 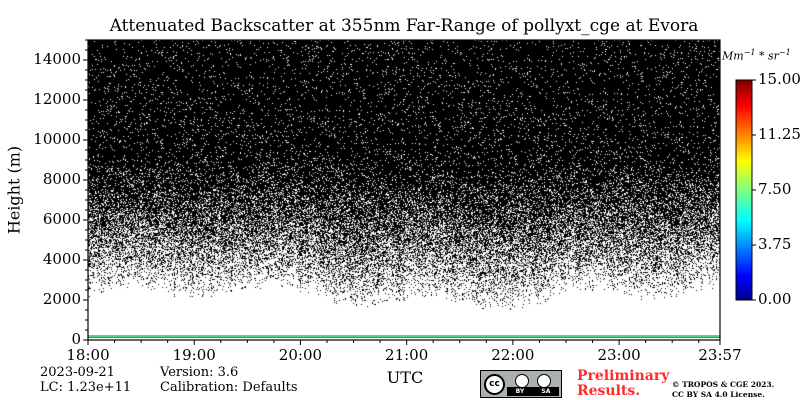 What do you see at coordinates (754, 190) in the screenshot?
I see `colorbar-ticks` at bounding box center [754, 190].